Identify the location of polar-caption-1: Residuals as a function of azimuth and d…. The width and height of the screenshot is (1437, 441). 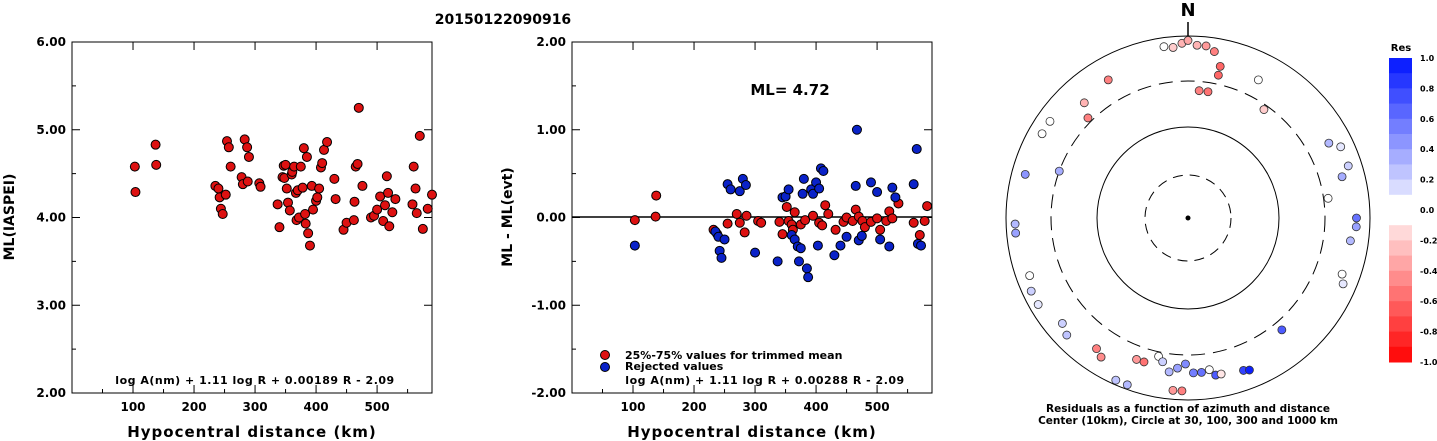
(1188, 409).